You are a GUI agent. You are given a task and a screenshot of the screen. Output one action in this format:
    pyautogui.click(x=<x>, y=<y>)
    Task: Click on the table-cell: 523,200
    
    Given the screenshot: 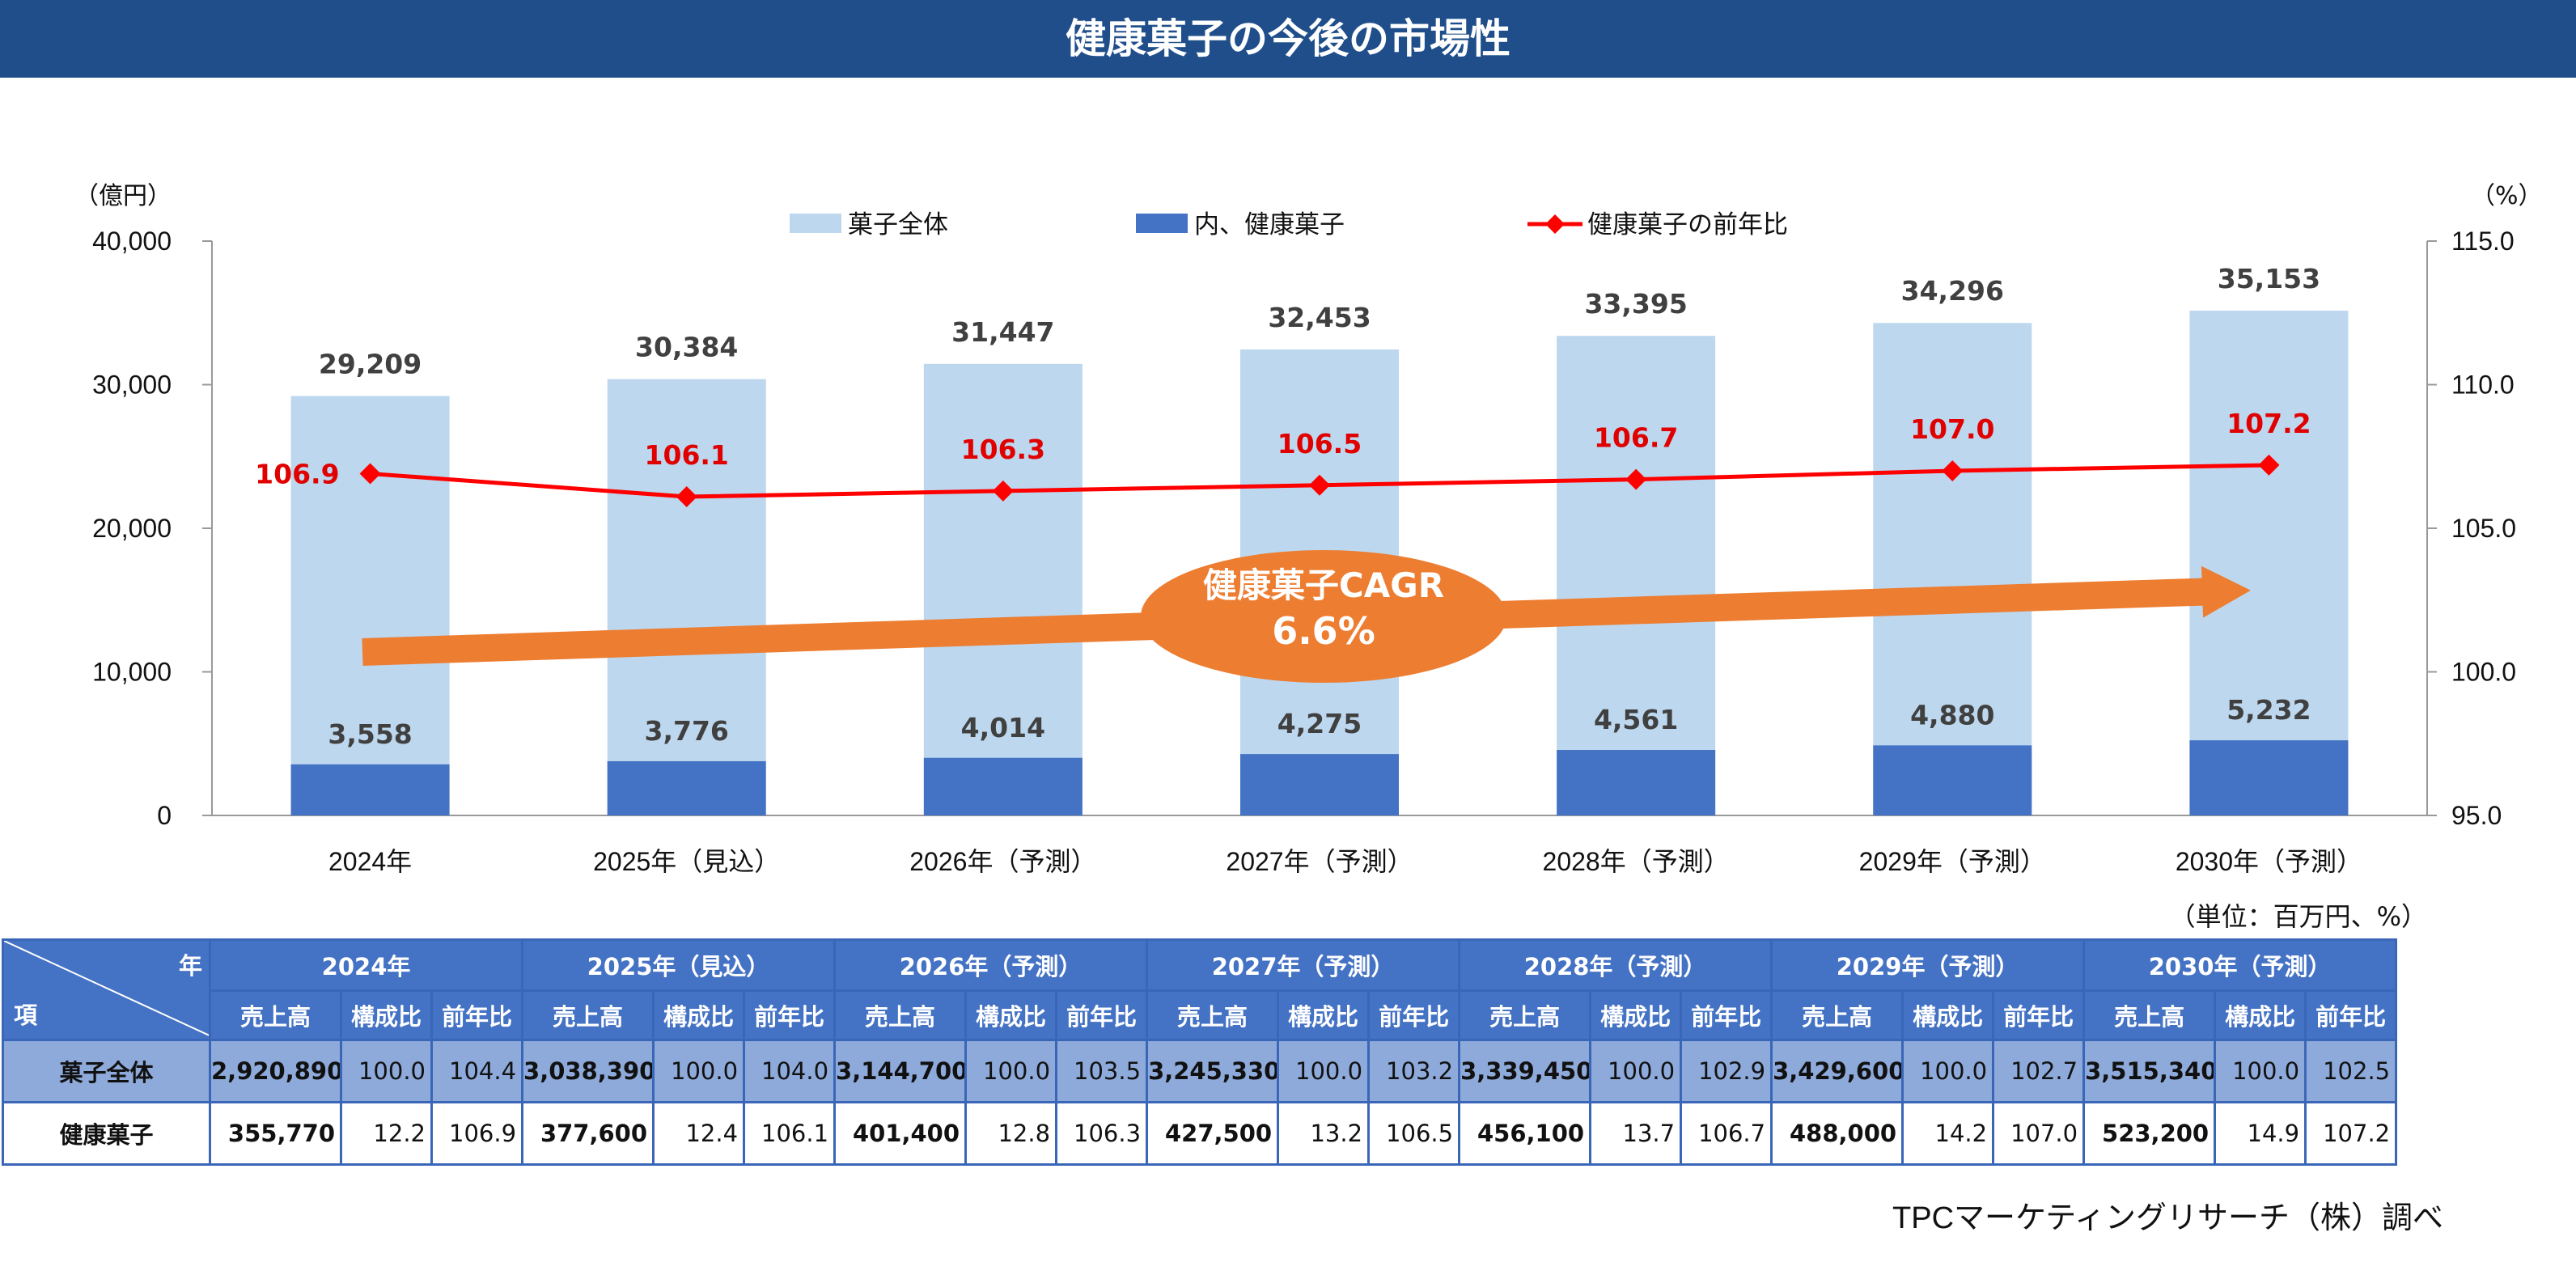 What is the action you would take?
    pyautogui.click(x=2149, y=1133)
    